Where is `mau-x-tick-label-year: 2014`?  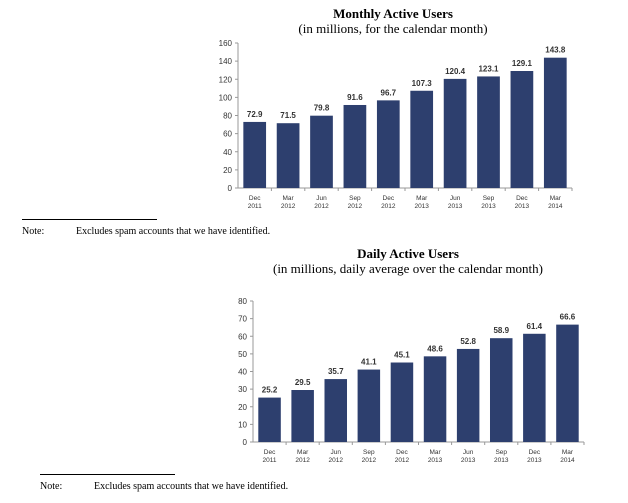 mau-x-tick-label-year: 2014 is located at coordinates (555, 206).